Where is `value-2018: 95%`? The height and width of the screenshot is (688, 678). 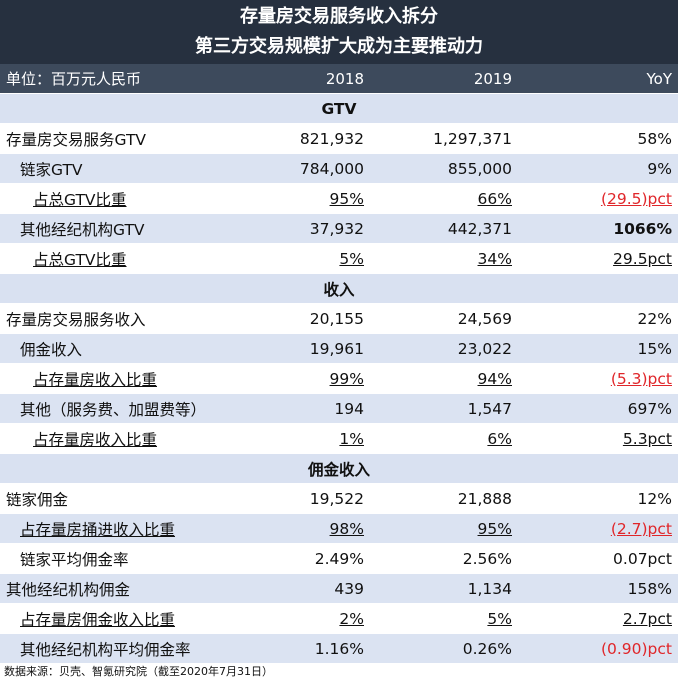 value-2018: 95% is located at coordinates (346, 198).